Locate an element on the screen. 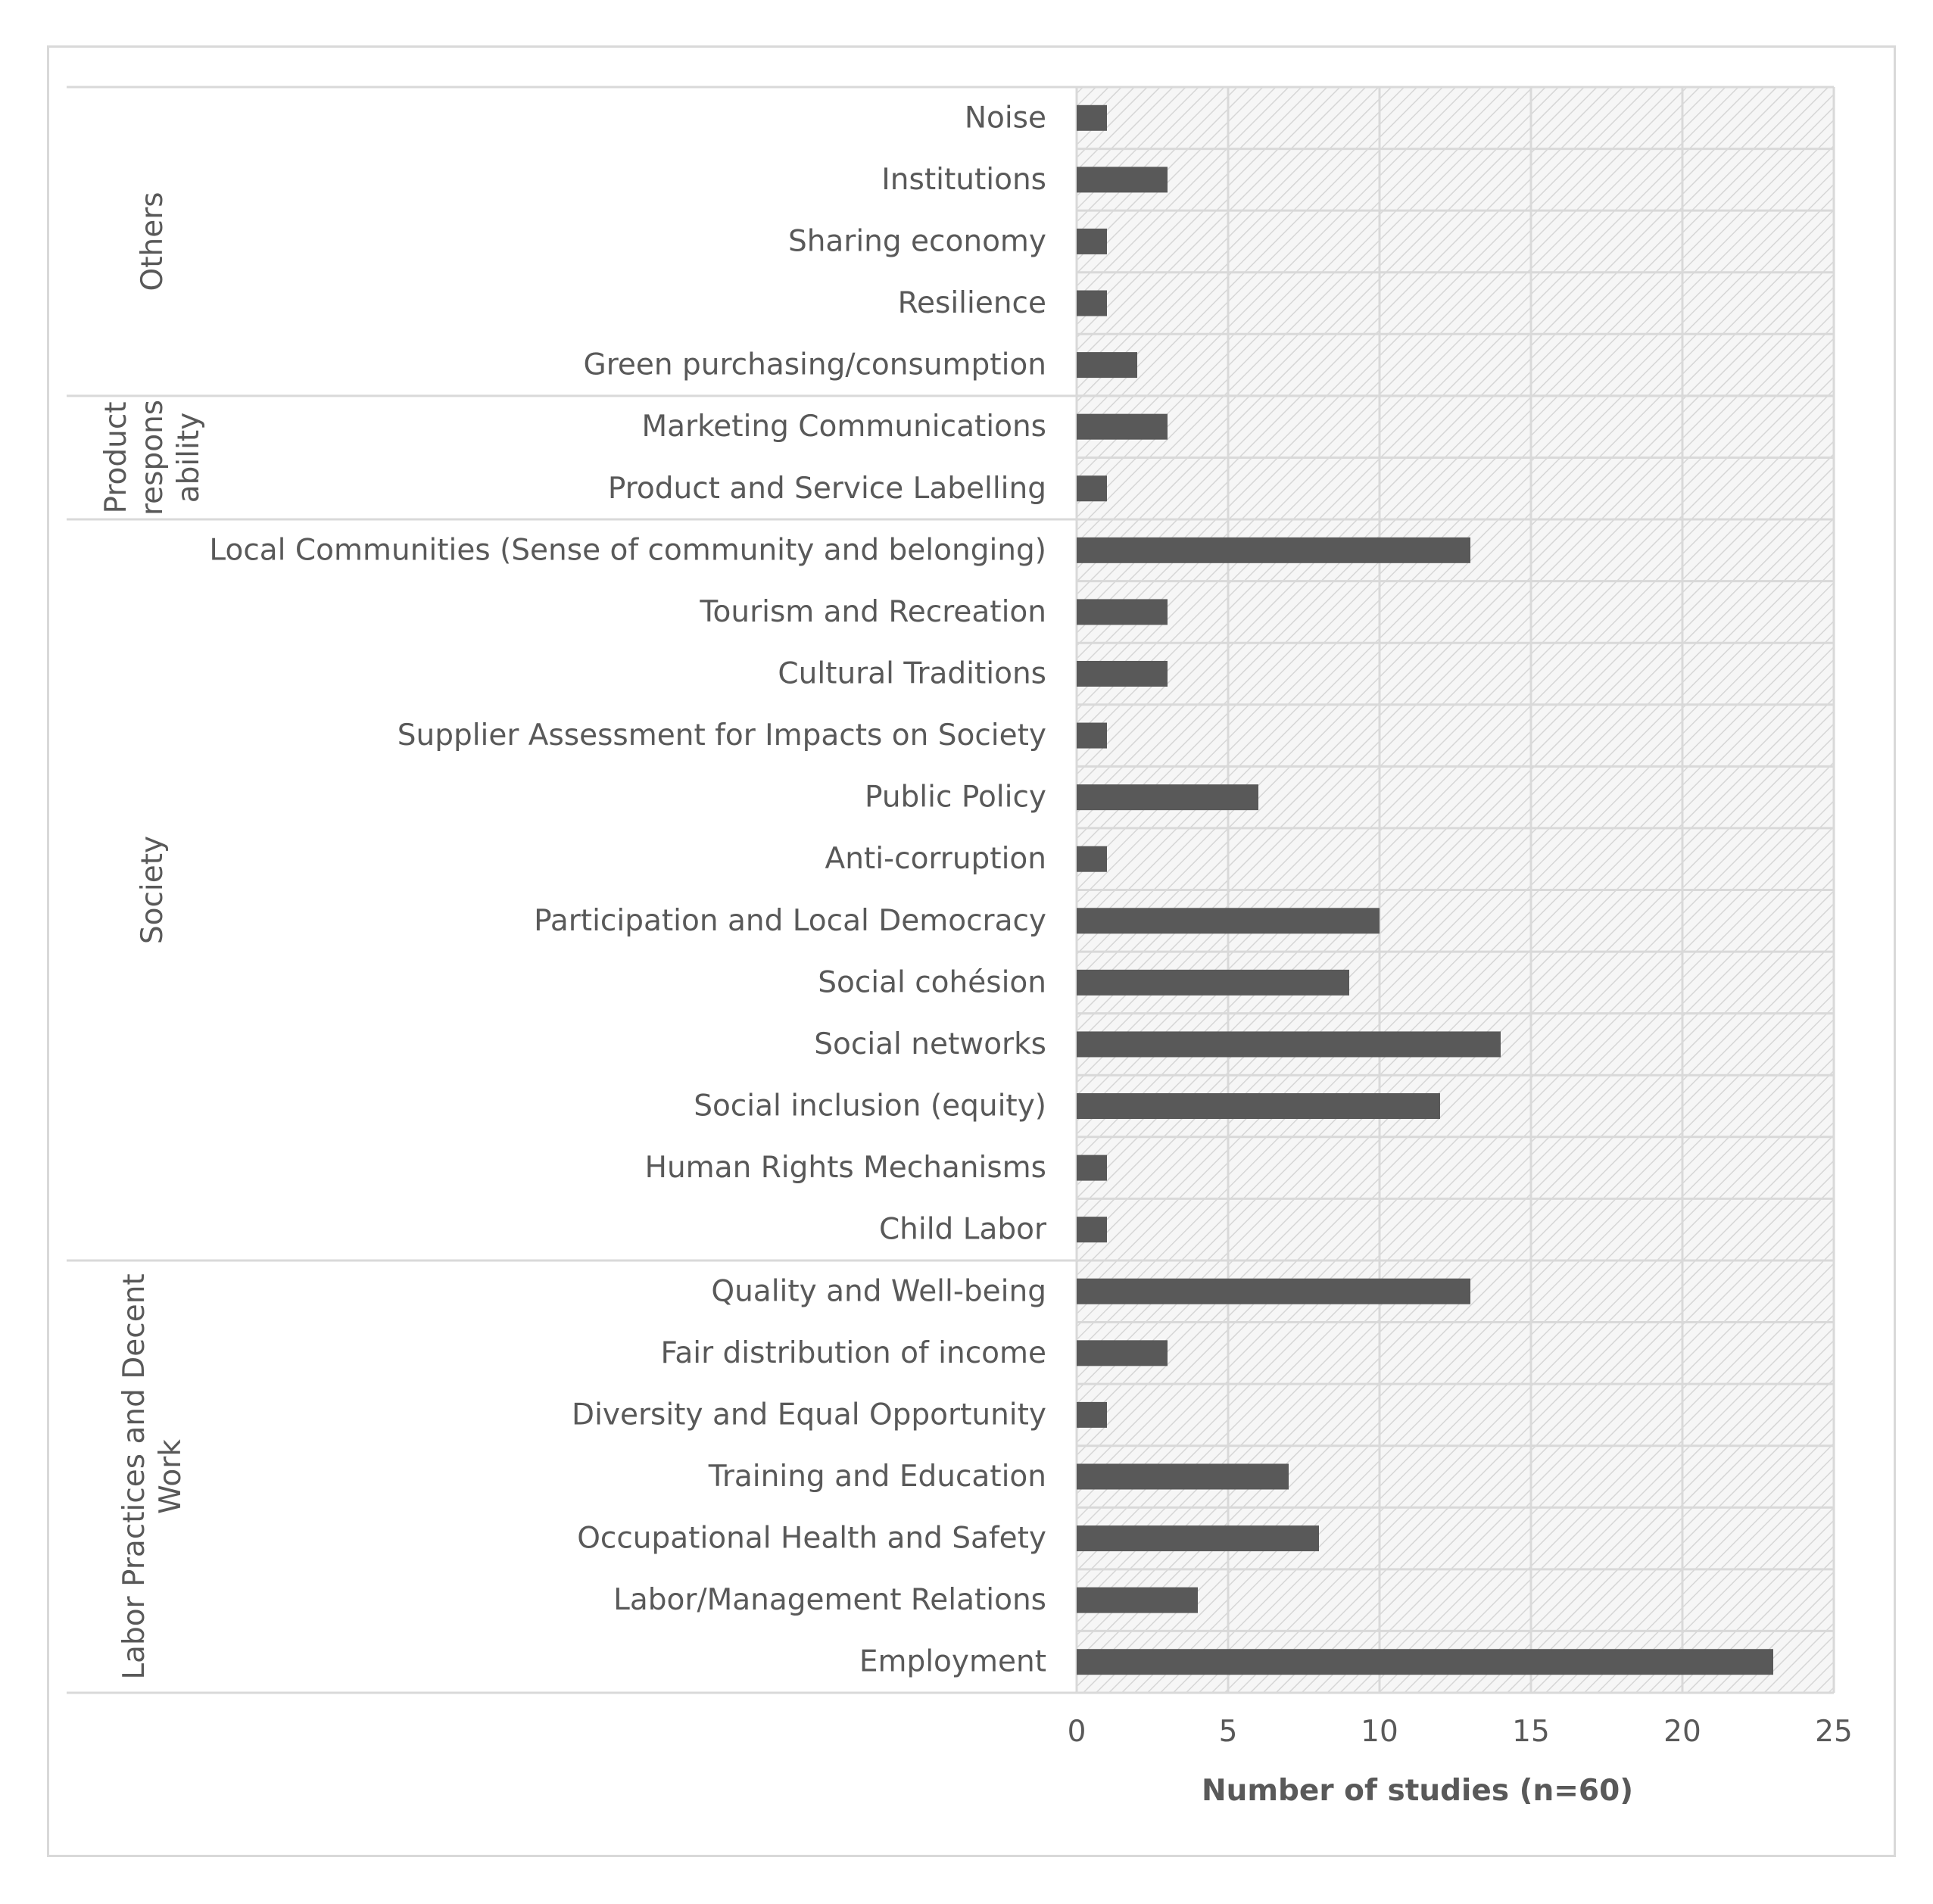 Image resolution: width=1933 pixels, height=1904 pixels. category-label: Human Rights Mechanisms is located at coordinates (845, 1168).